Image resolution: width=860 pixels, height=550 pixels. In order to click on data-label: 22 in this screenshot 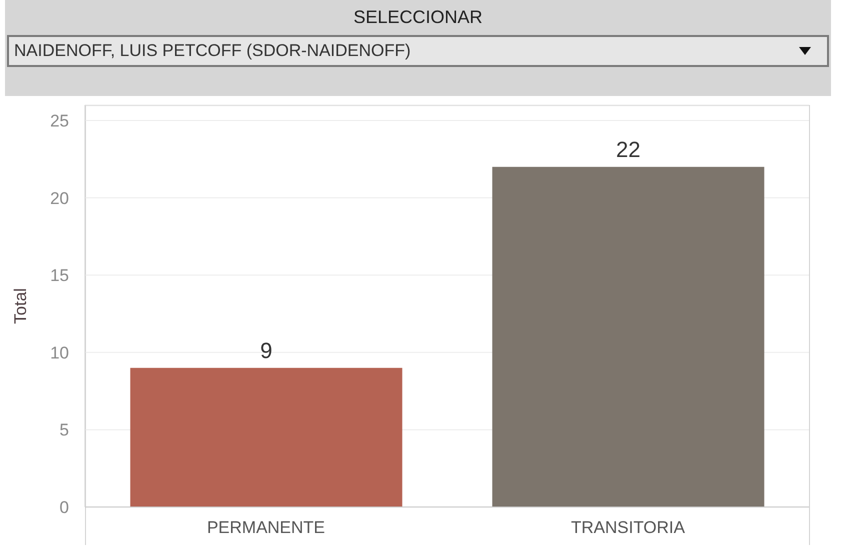, I will do `click(628, 149)`.